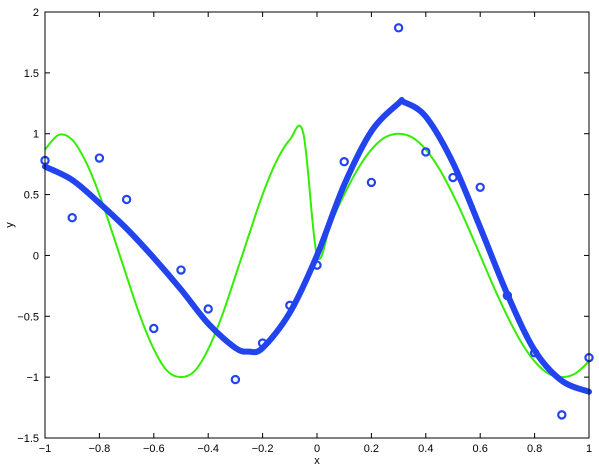 This screenshot has width=599, height=472. Describe the element at coordinates (317, 461) in the screenshot. I see `x-axis-label: x` at that location.